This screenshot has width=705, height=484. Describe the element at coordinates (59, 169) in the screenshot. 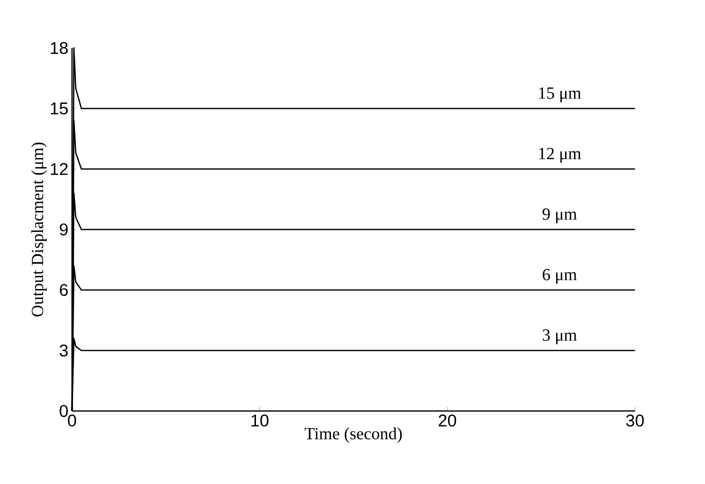

I see `y-tick-label: 12` at that location.